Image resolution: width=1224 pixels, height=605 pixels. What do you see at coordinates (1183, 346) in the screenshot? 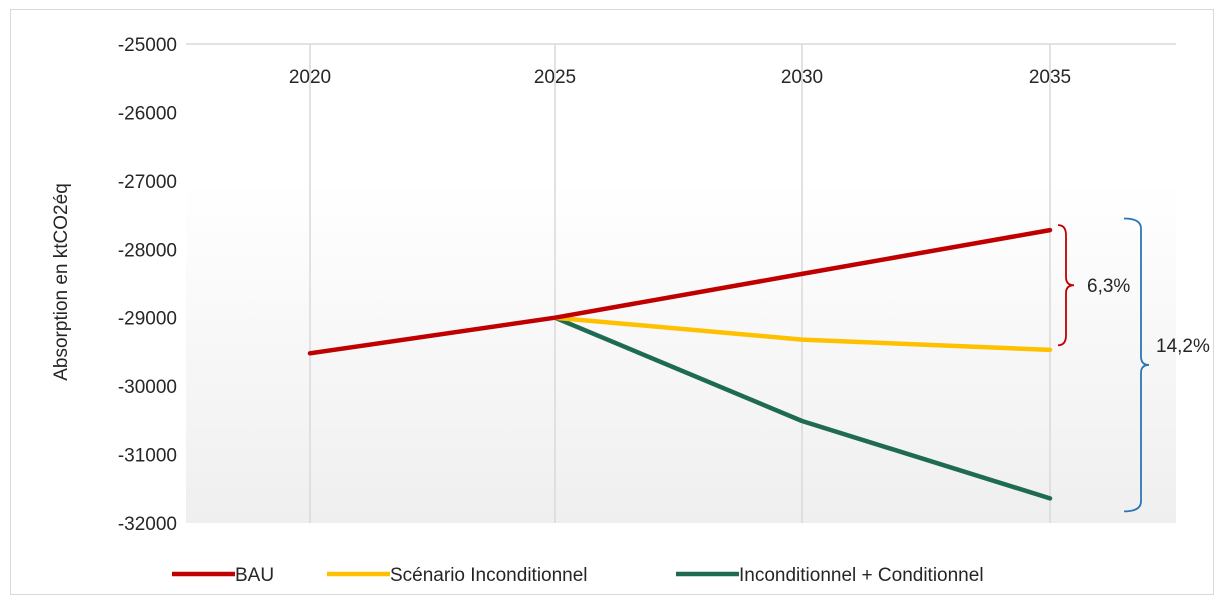
I see `annotation-label-14-2: 14,2%` at bounding box center [1183, 346].